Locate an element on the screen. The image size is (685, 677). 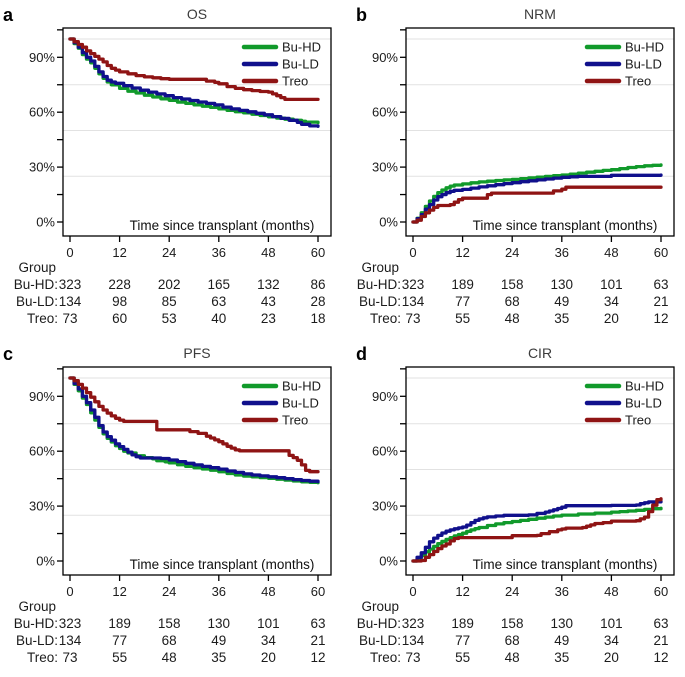
plot-title-cir: CIR is located at coordinates (540, 353).